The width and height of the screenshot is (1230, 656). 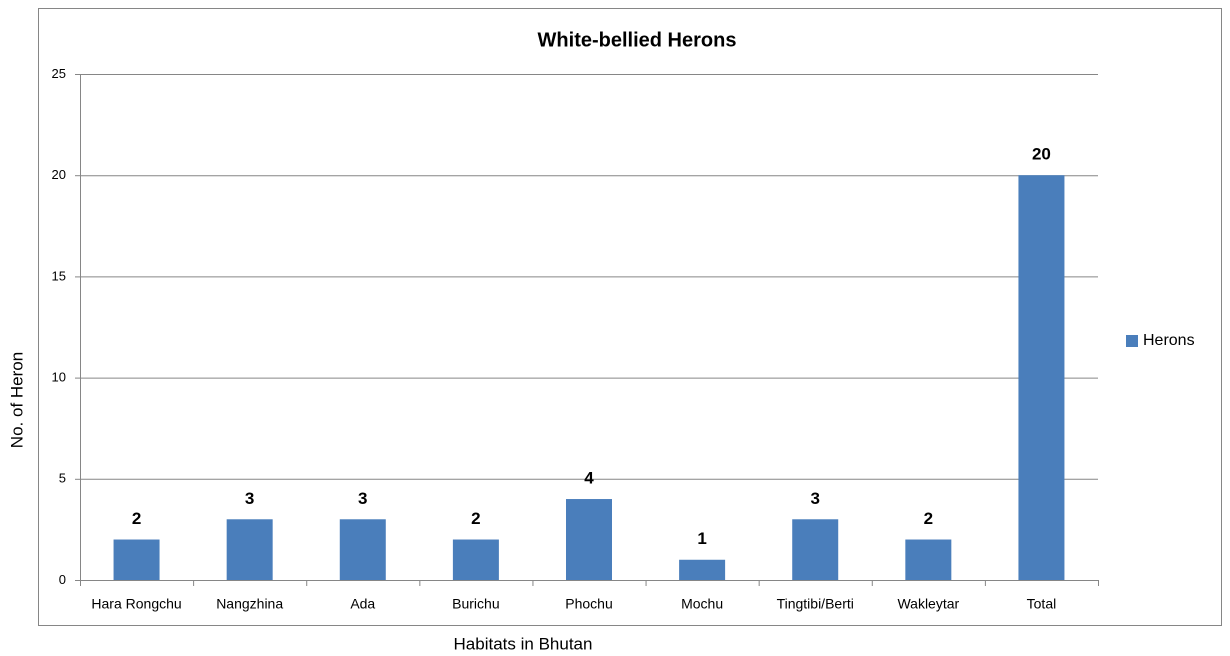 I want to click on x-tick-label: Nangzhina, so click(x=249, y=604).